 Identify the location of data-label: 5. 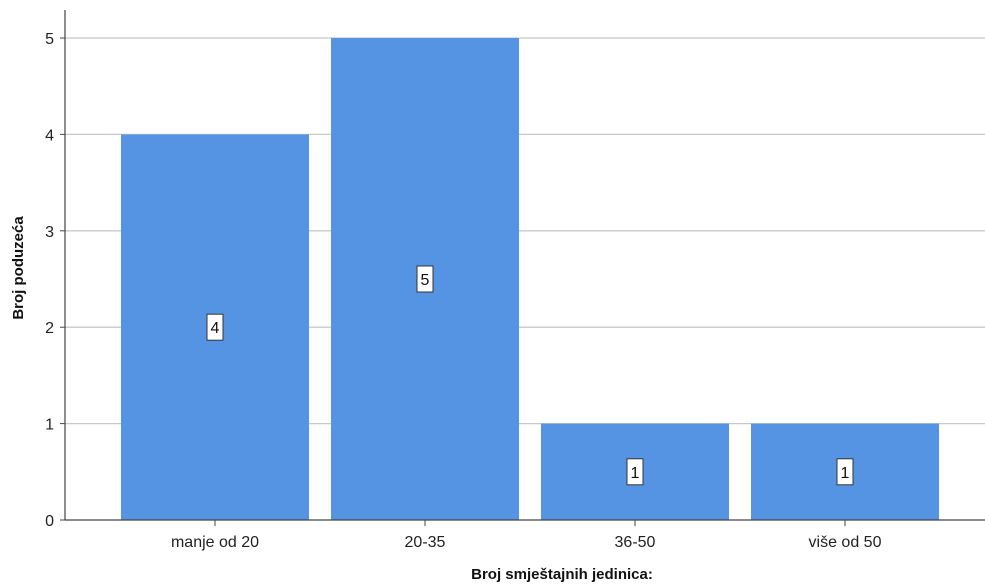
(425, 279).